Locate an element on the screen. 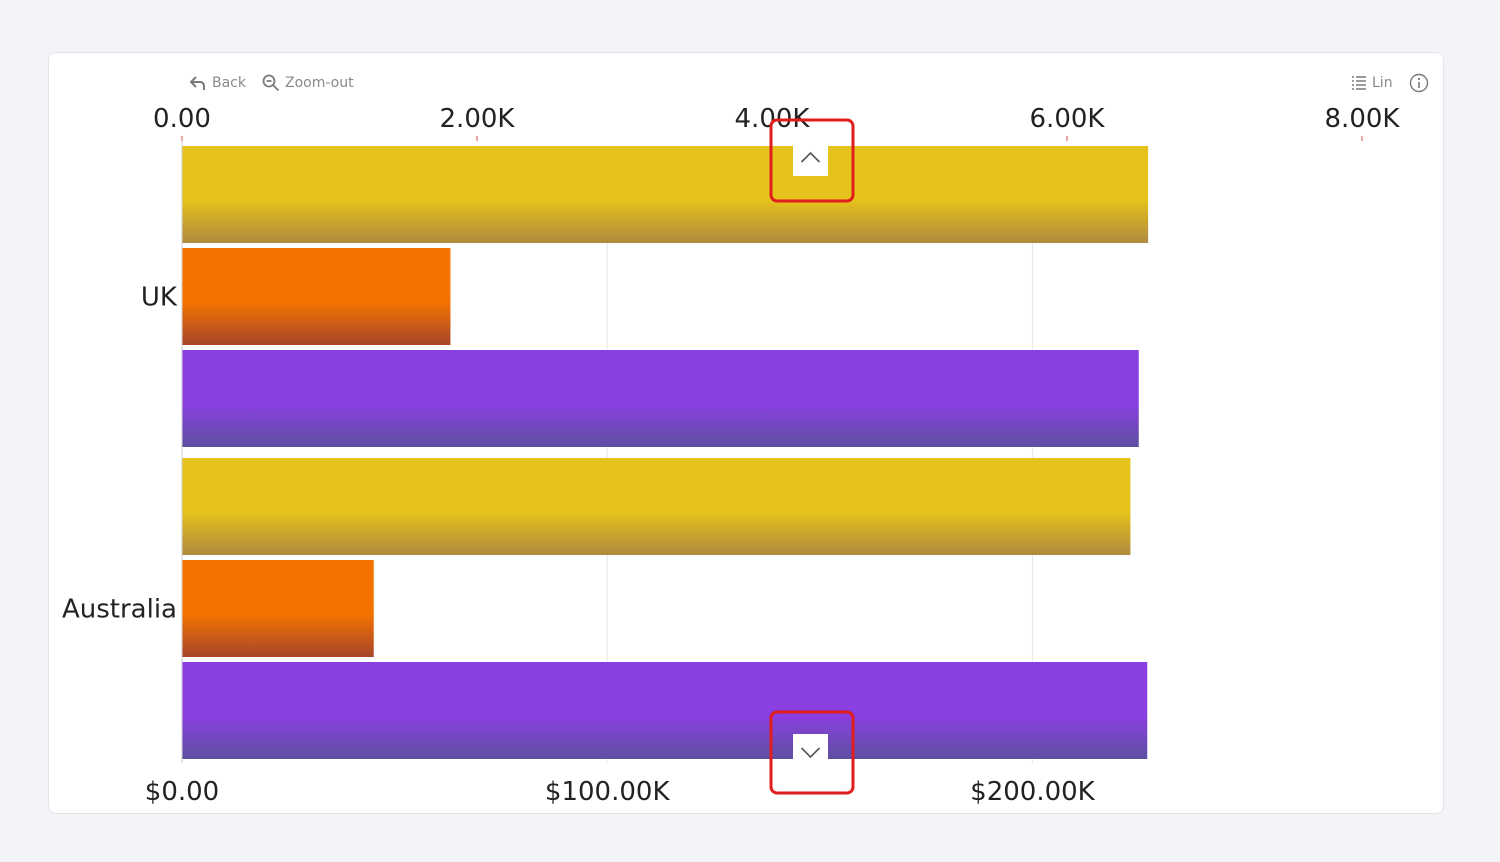 This screenshot has height=862, width=1500. scale-toggle: Lin is located at coordinates (1372, 83).